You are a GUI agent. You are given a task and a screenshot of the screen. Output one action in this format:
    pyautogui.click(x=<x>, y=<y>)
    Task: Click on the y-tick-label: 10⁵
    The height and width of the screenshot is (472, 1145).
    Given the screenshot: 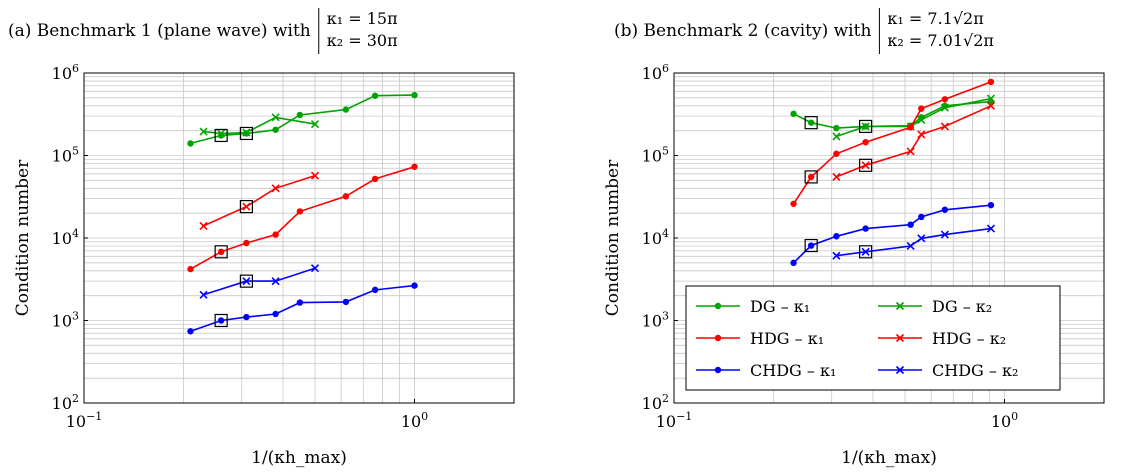 What is the action you would take?
    pyautogui.click(x=655, y=155)
    